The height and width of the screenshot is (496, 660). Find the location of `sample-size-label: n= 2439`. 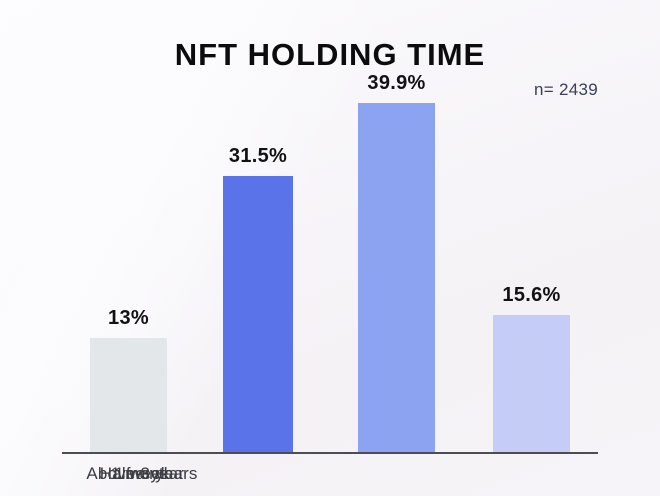

sample-size-label: n= 2439 is located at coordinates (565, 89).